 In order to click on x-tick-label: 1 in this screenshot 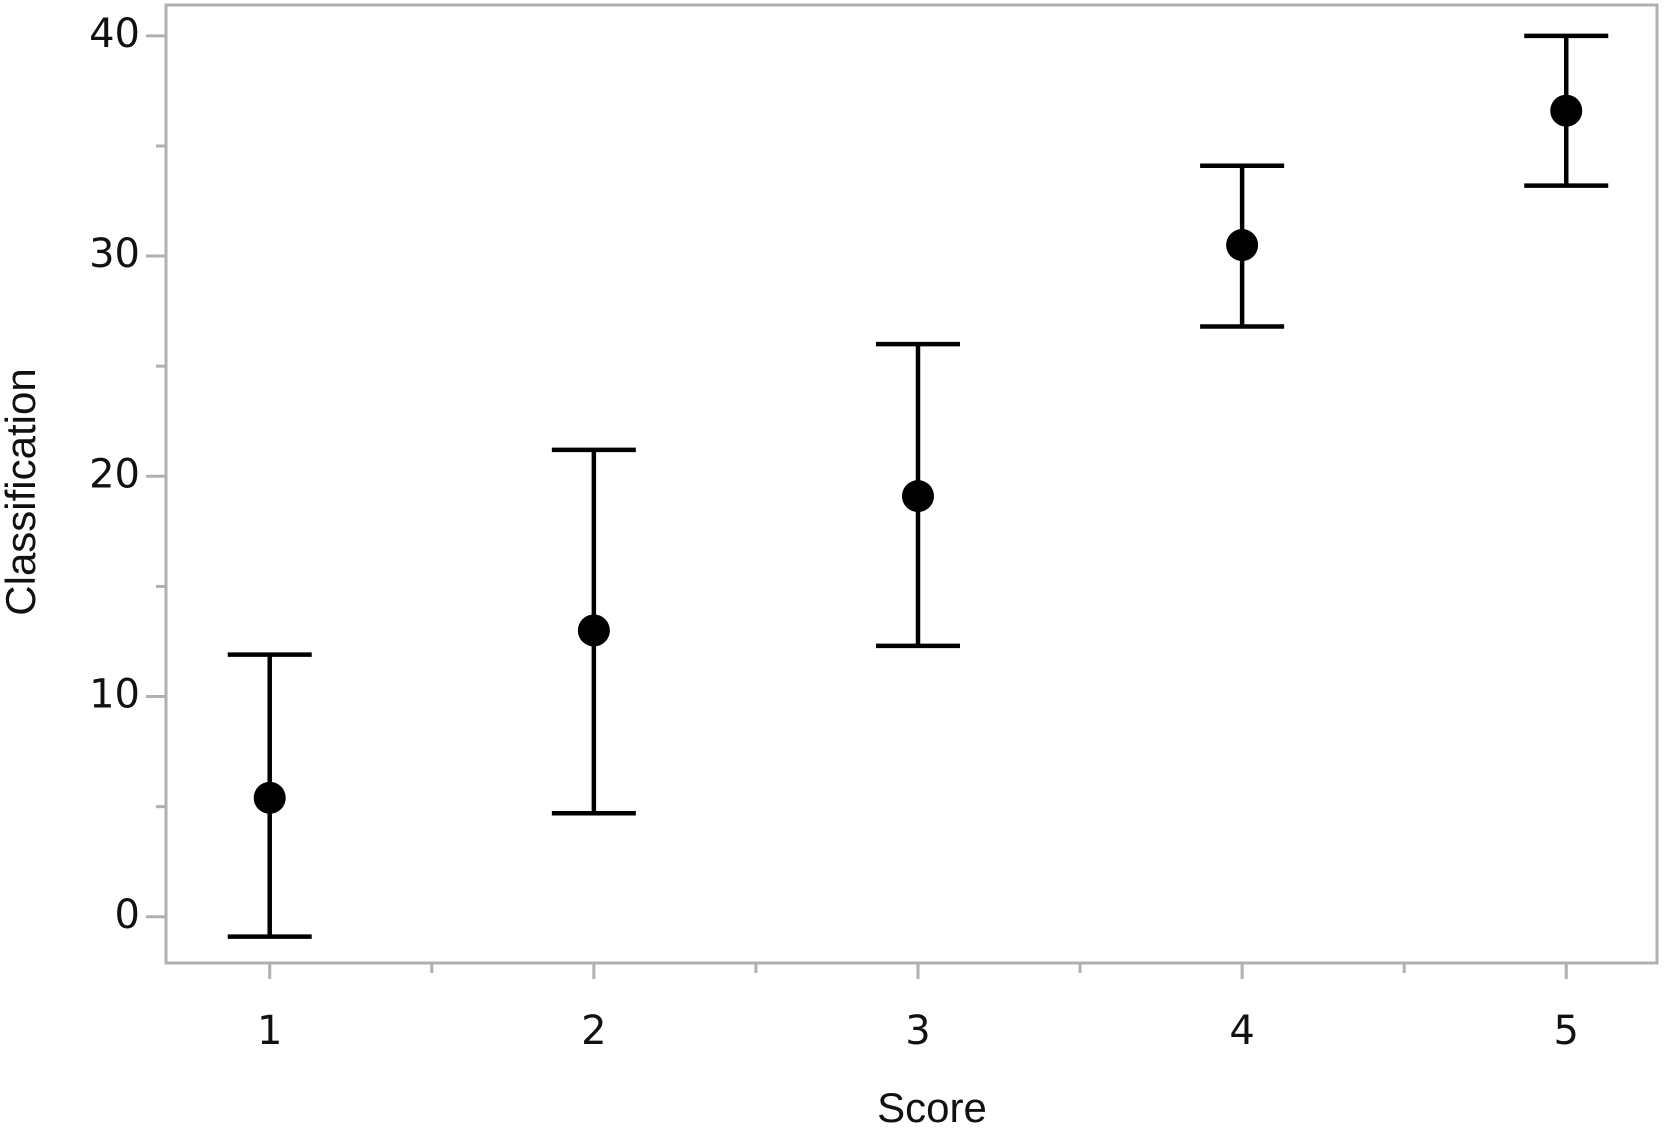, I will do `click(269, 1031)`.